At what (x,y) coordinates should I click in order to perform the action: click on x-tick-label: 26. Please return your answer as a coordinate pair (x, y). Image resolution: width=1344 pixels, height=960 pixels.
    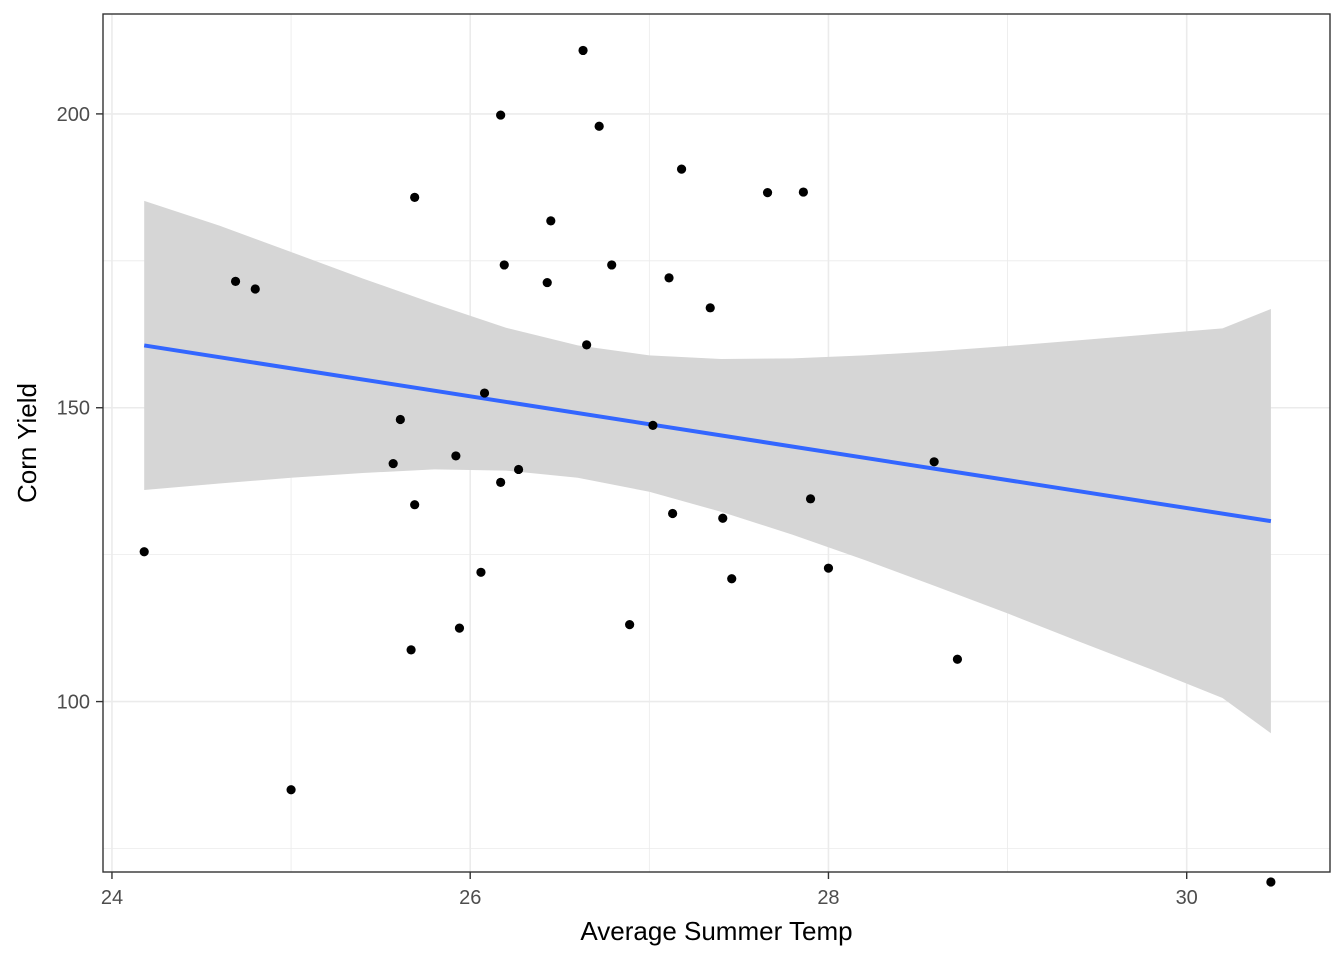
    Looking at the image, I should click on (470, 898).